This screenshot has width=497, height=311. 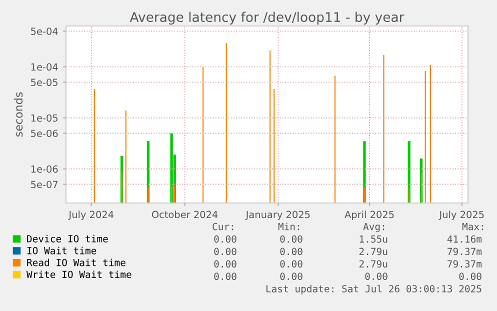 What do you see at coordinates (373, 227) in the screenshot?
I see `text: Avg:` at bounding box center [373, 227].